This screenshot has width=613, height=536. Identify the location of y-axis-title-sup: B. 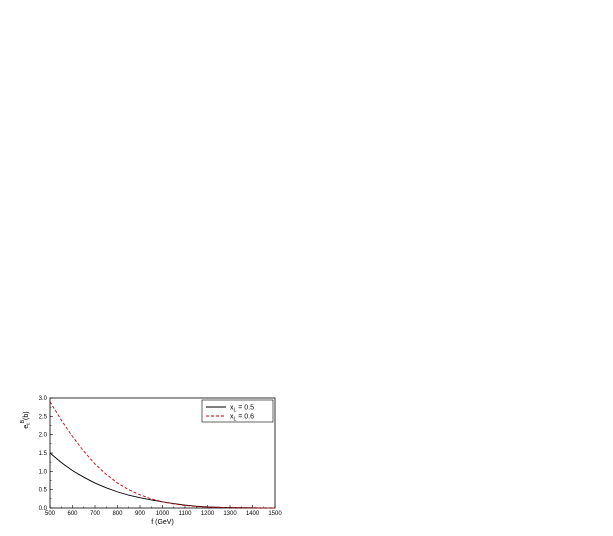
(23, 421).